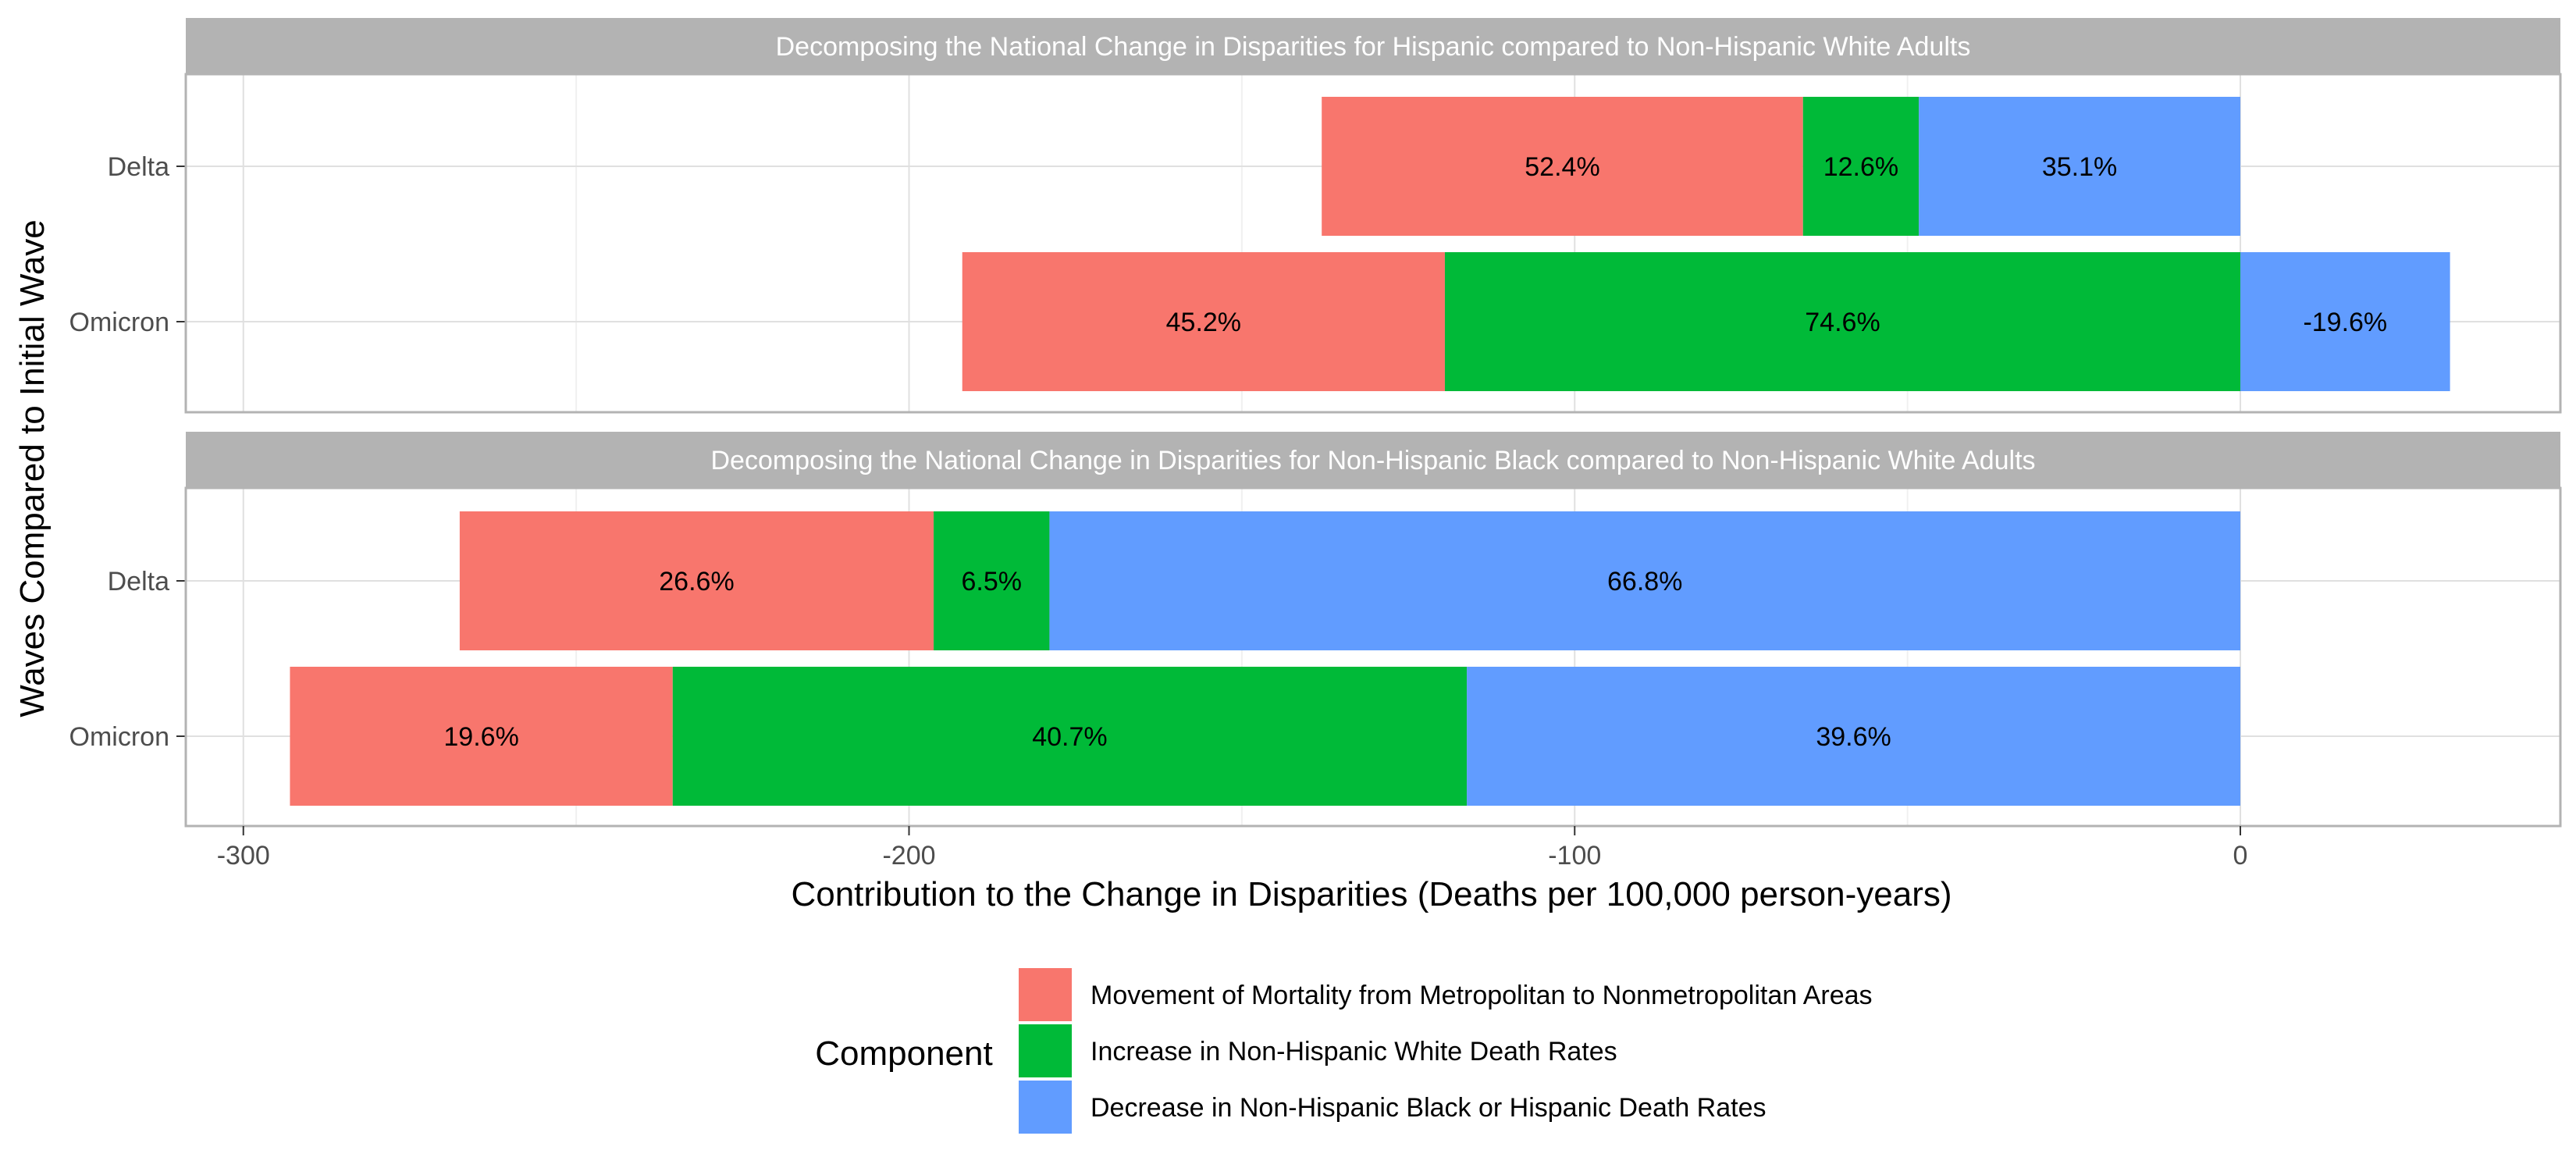  I want to click on bar-data-label: 39.6%, so click(1853, 737).